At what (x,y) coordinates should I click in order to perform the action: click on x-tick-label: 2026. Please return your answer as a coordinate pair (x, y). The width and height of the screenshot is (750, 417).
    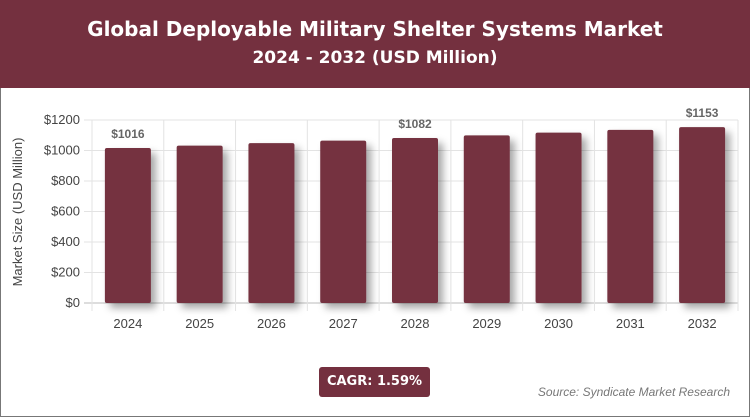
    Looking at the image, I should click on (271, 323).